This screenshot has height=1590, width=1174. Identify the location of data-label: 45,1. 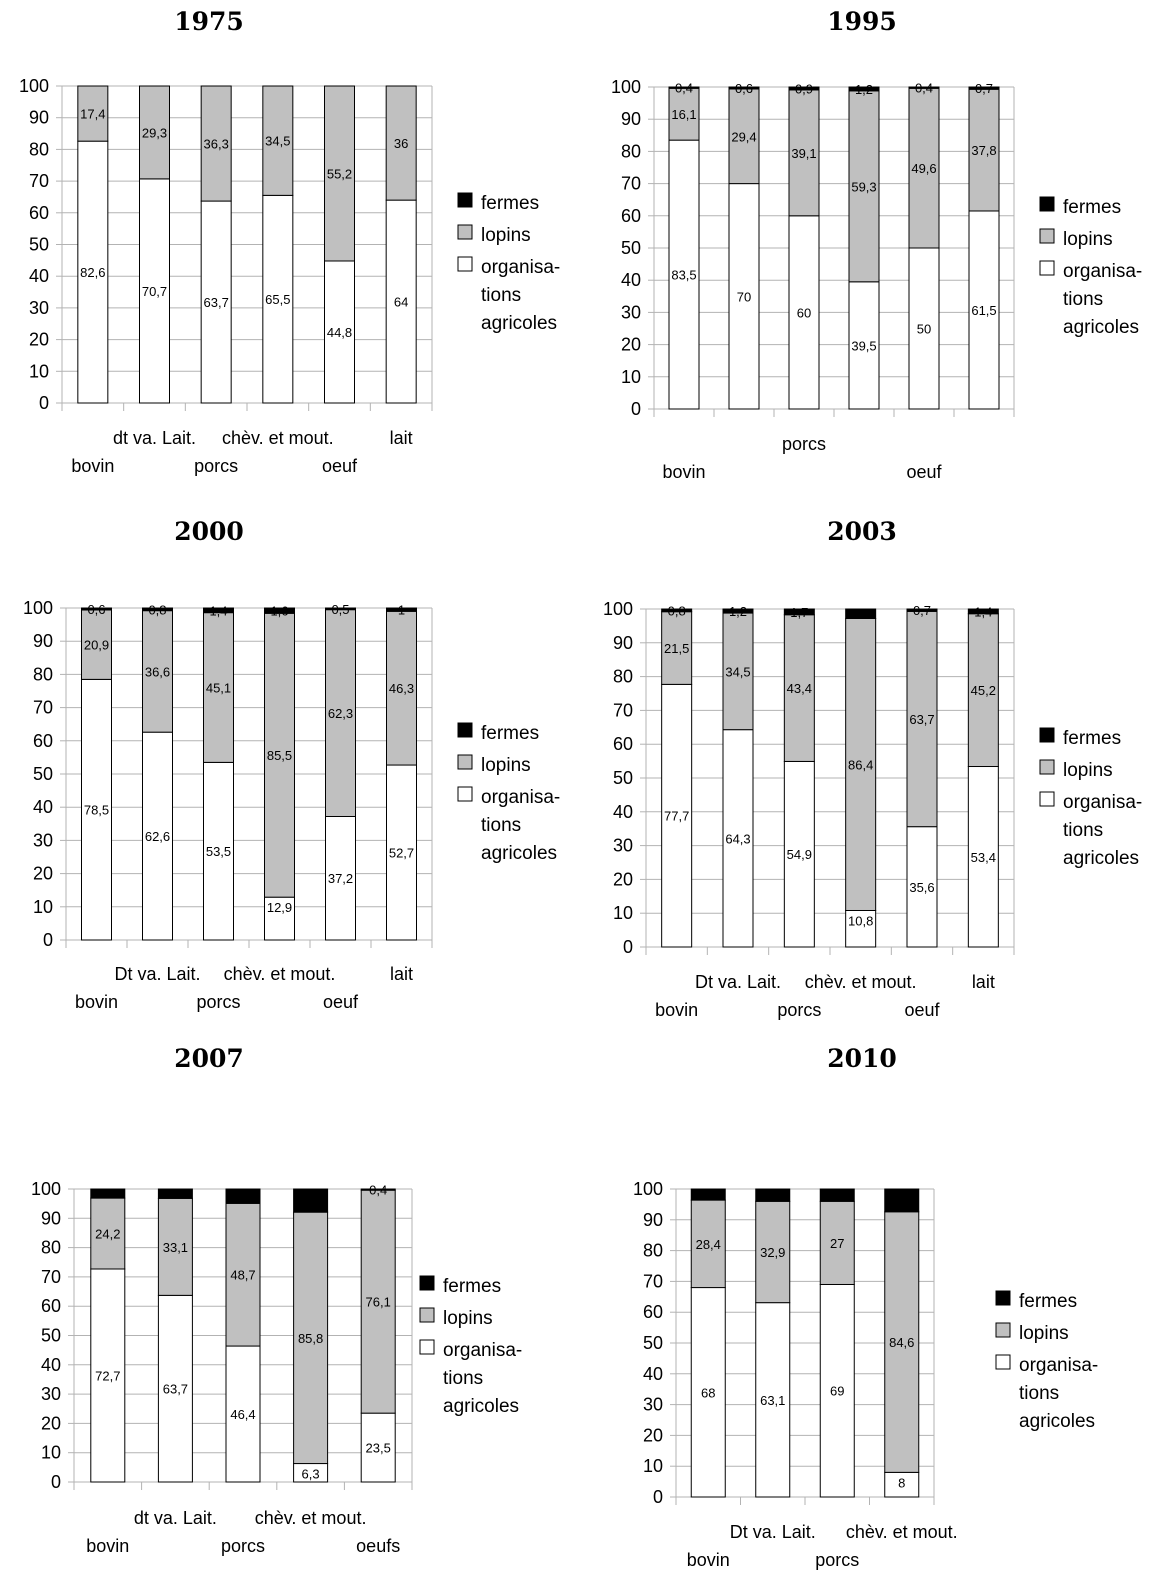
(218, 688).